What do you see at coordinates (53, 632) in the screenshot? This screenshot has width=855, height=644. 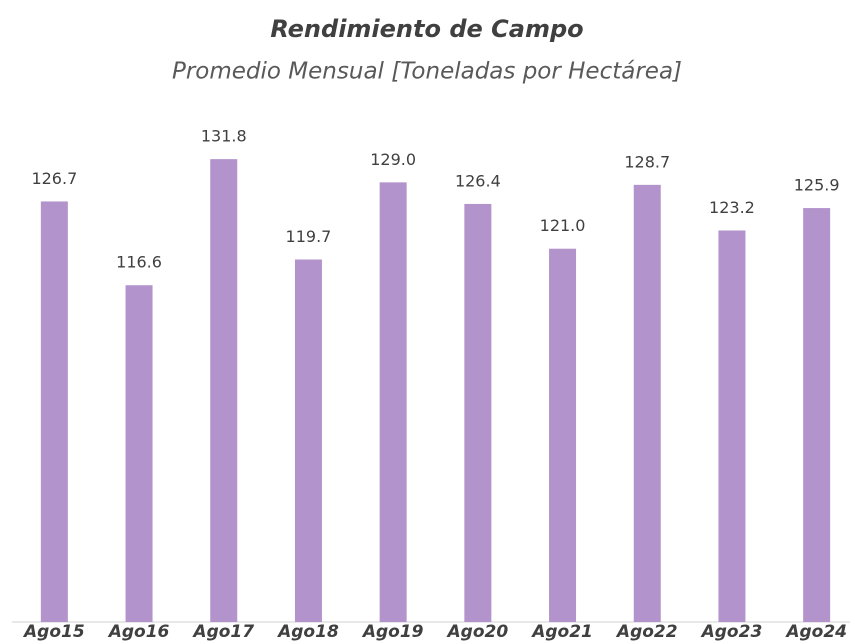 I see `x-tick-label: Ago15` at bounding box center [53, 632].